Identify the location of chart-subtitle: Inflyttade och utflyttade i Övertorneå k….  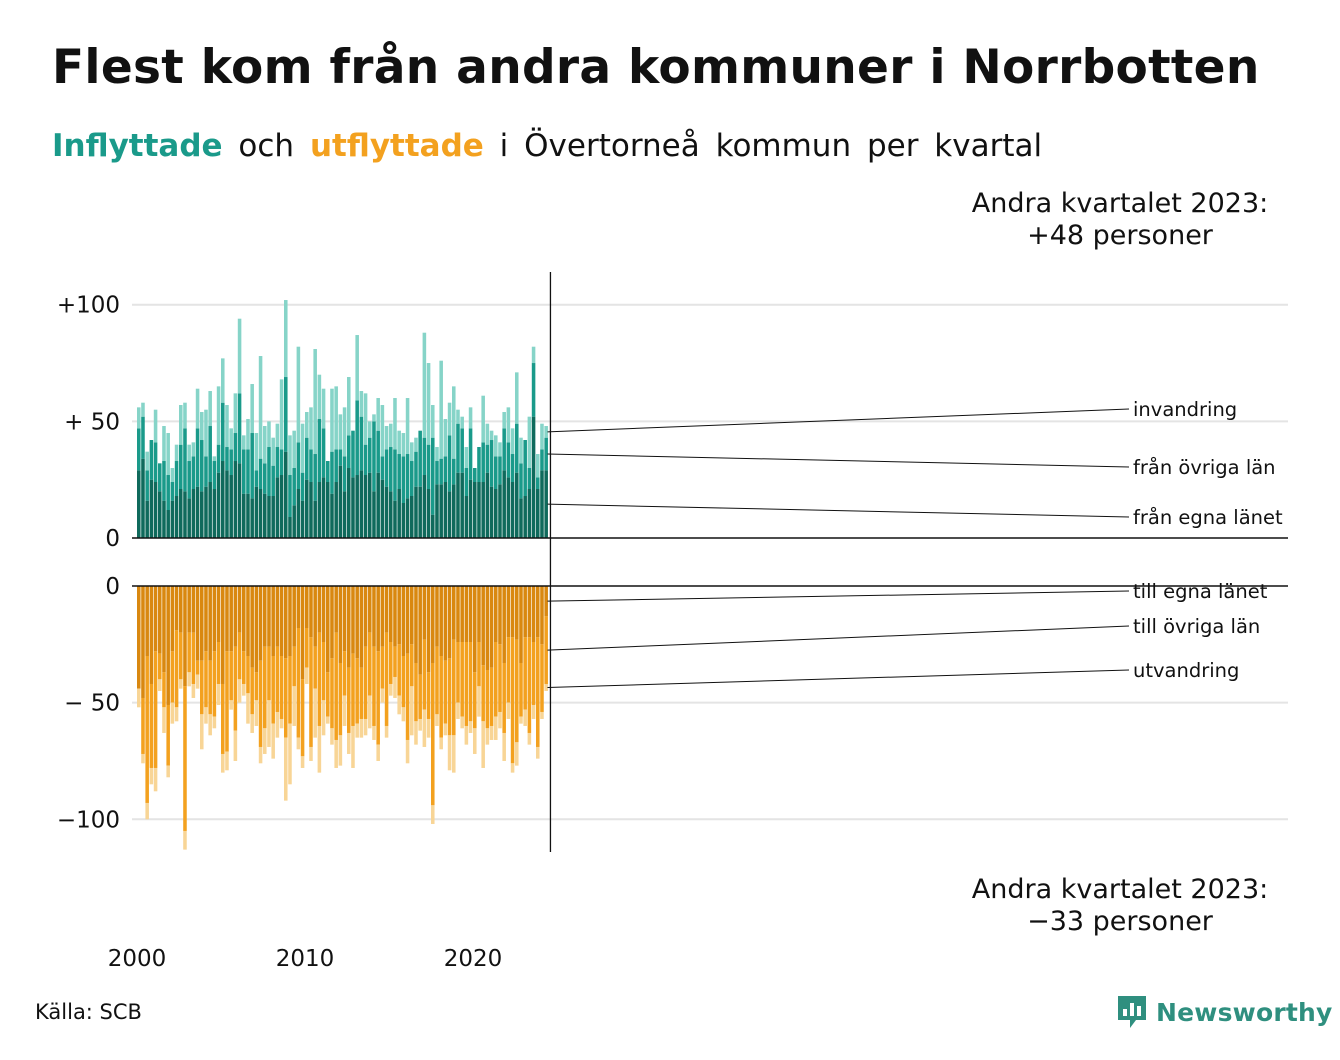
(547, 146).